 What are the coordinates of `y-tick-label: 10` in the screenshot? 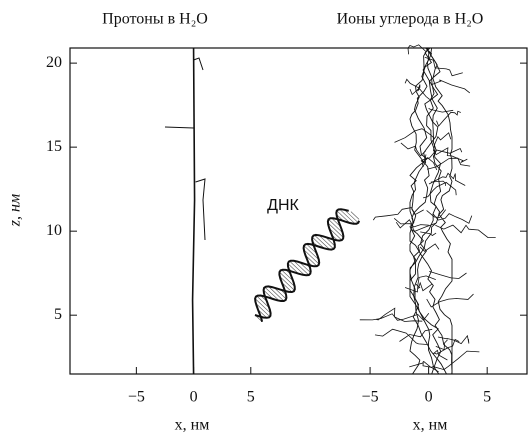 It's located at (54, 230).